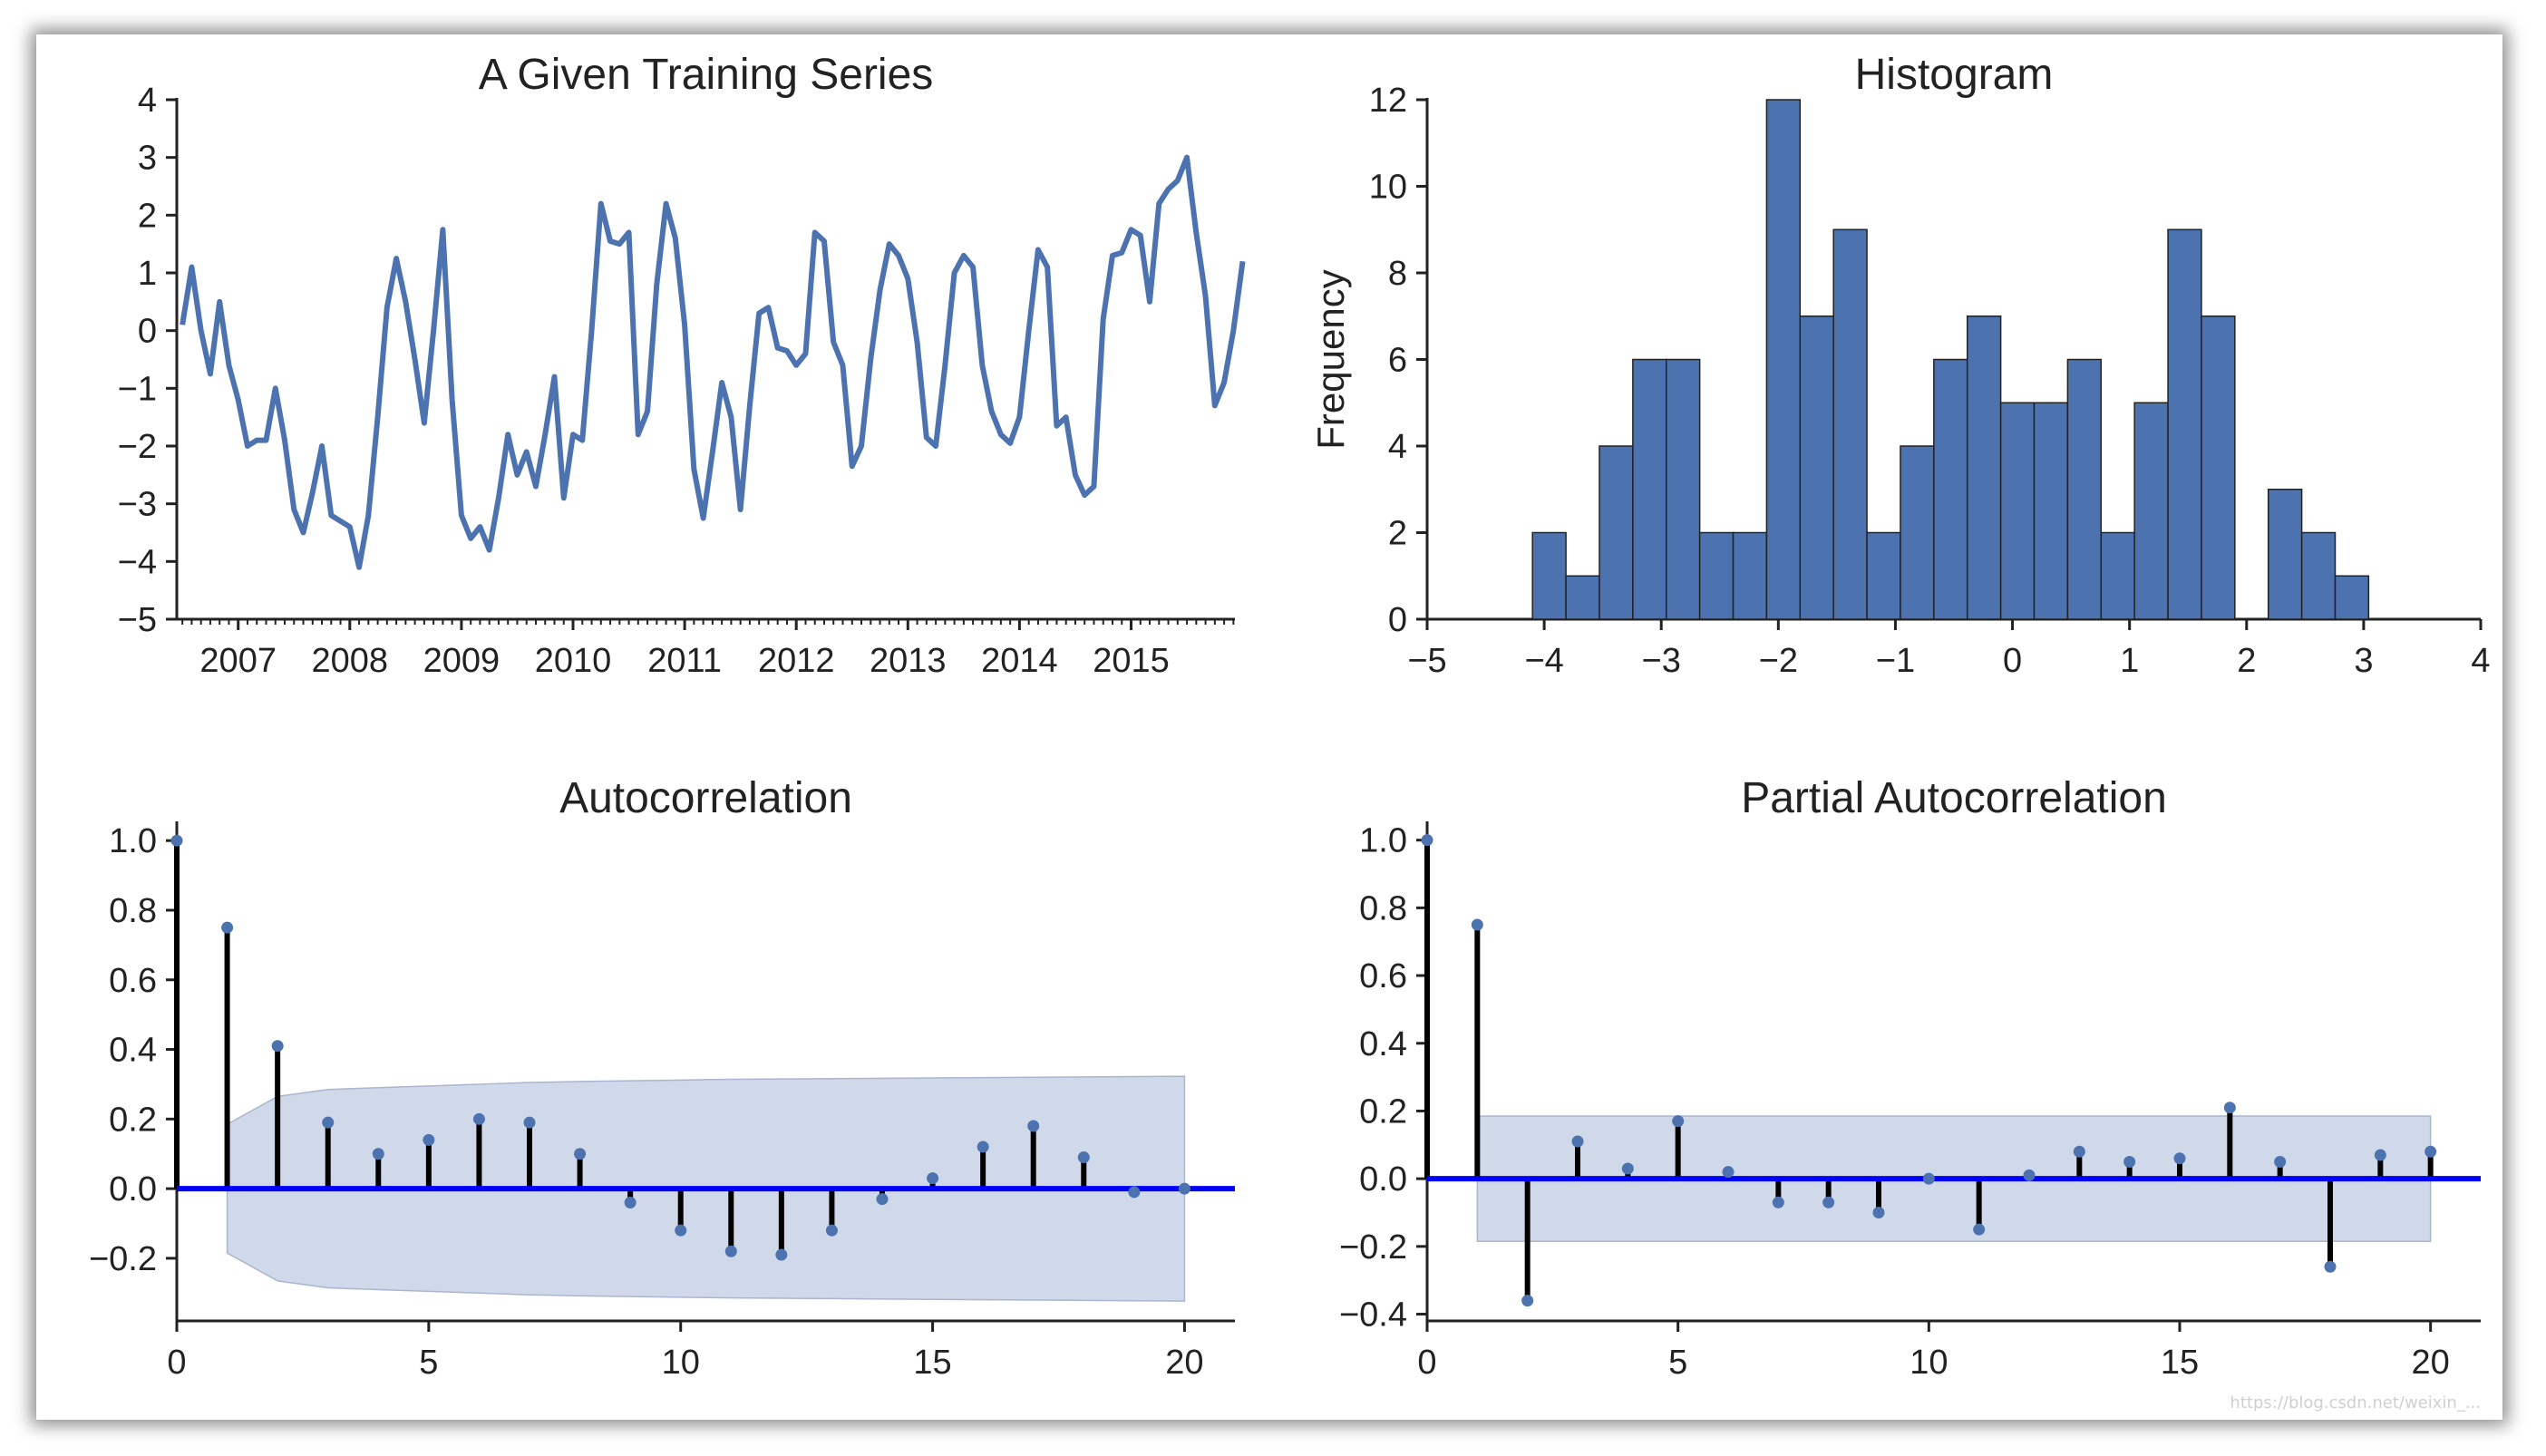 The height and width of the screenshot is (1456, 2546). Describe the element at coordinates (908, 661) in the screenshot. I see `x-tick-label: 2013` at that location.